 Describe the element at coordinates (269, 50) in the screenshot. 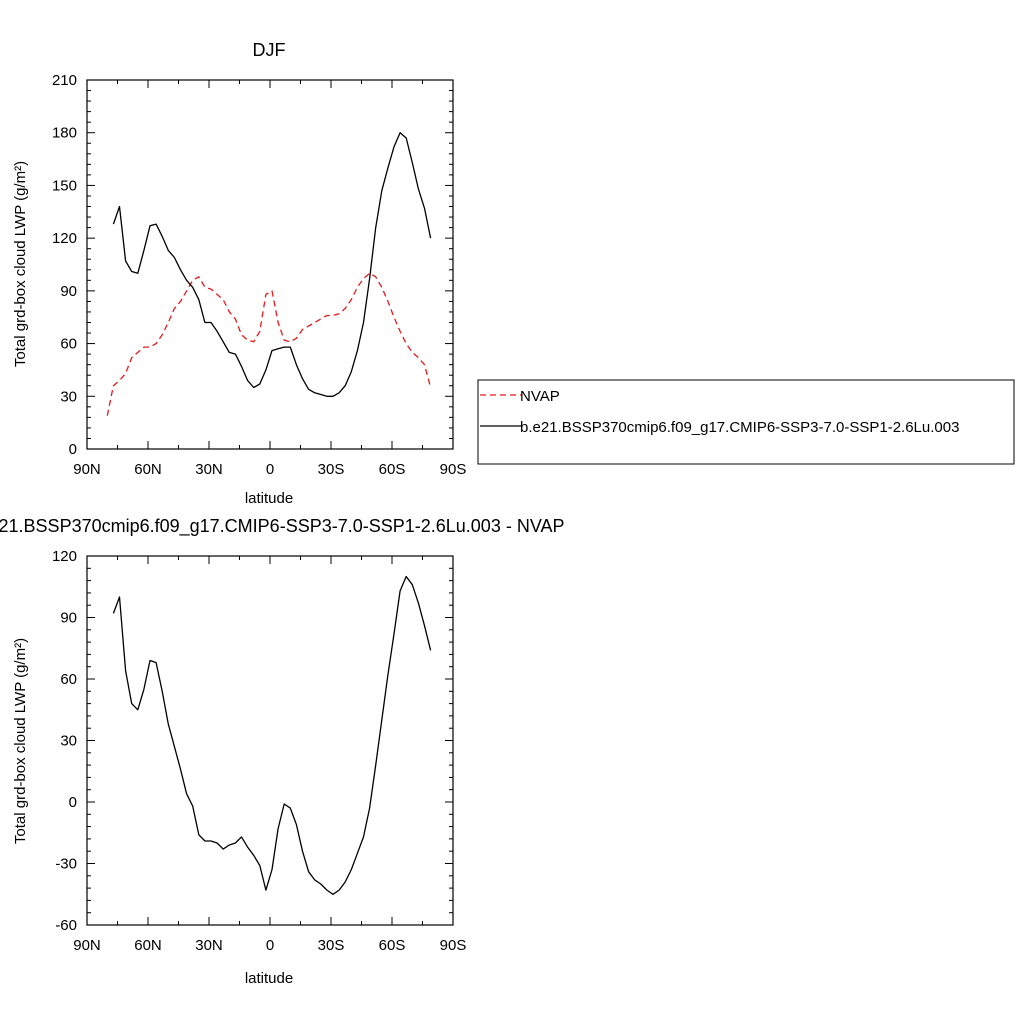

I see `chart-title: DJF` at that location.